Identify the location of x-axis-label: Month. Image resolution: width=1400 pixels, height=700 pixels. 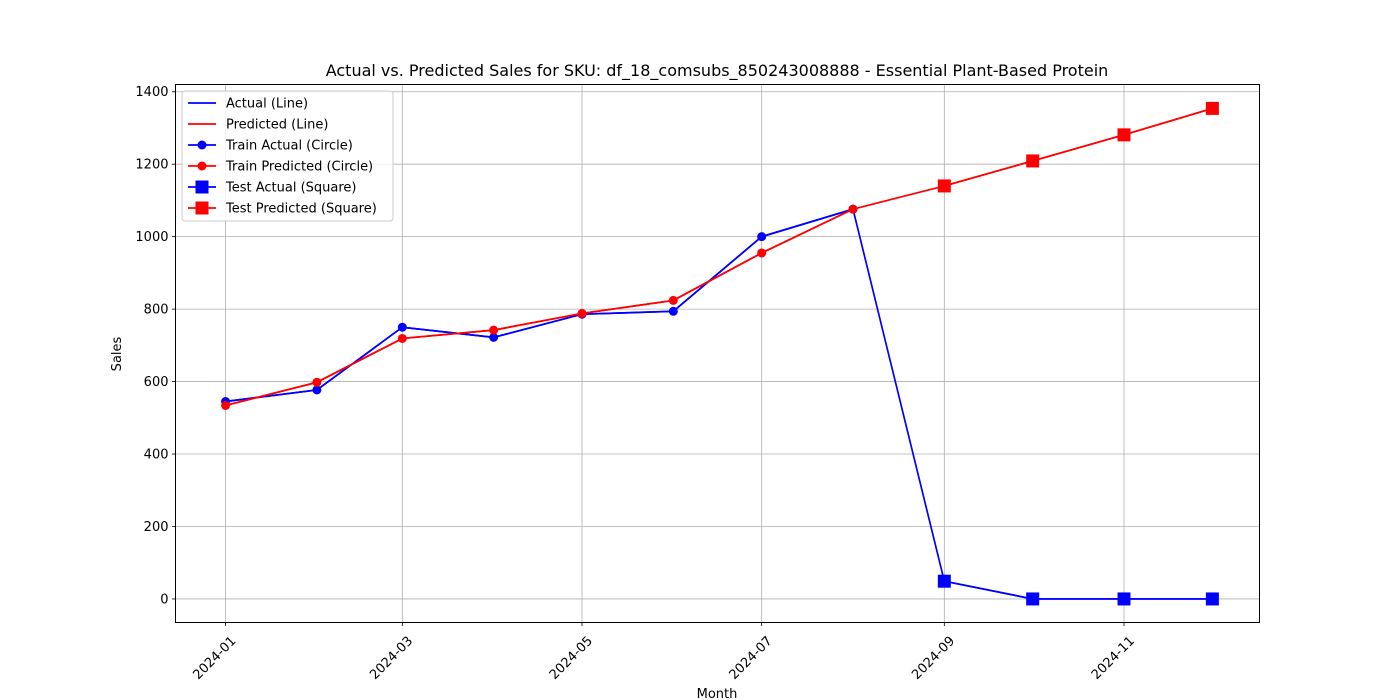
(717, 693).